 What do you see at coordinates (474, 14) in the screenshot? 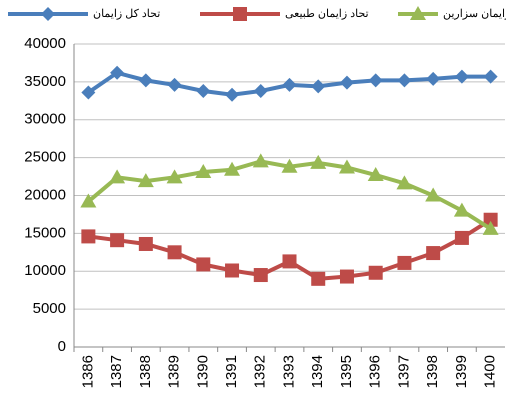
I see `legend-label: تحا زایمان سزارین` at bounding box center [474, 14].